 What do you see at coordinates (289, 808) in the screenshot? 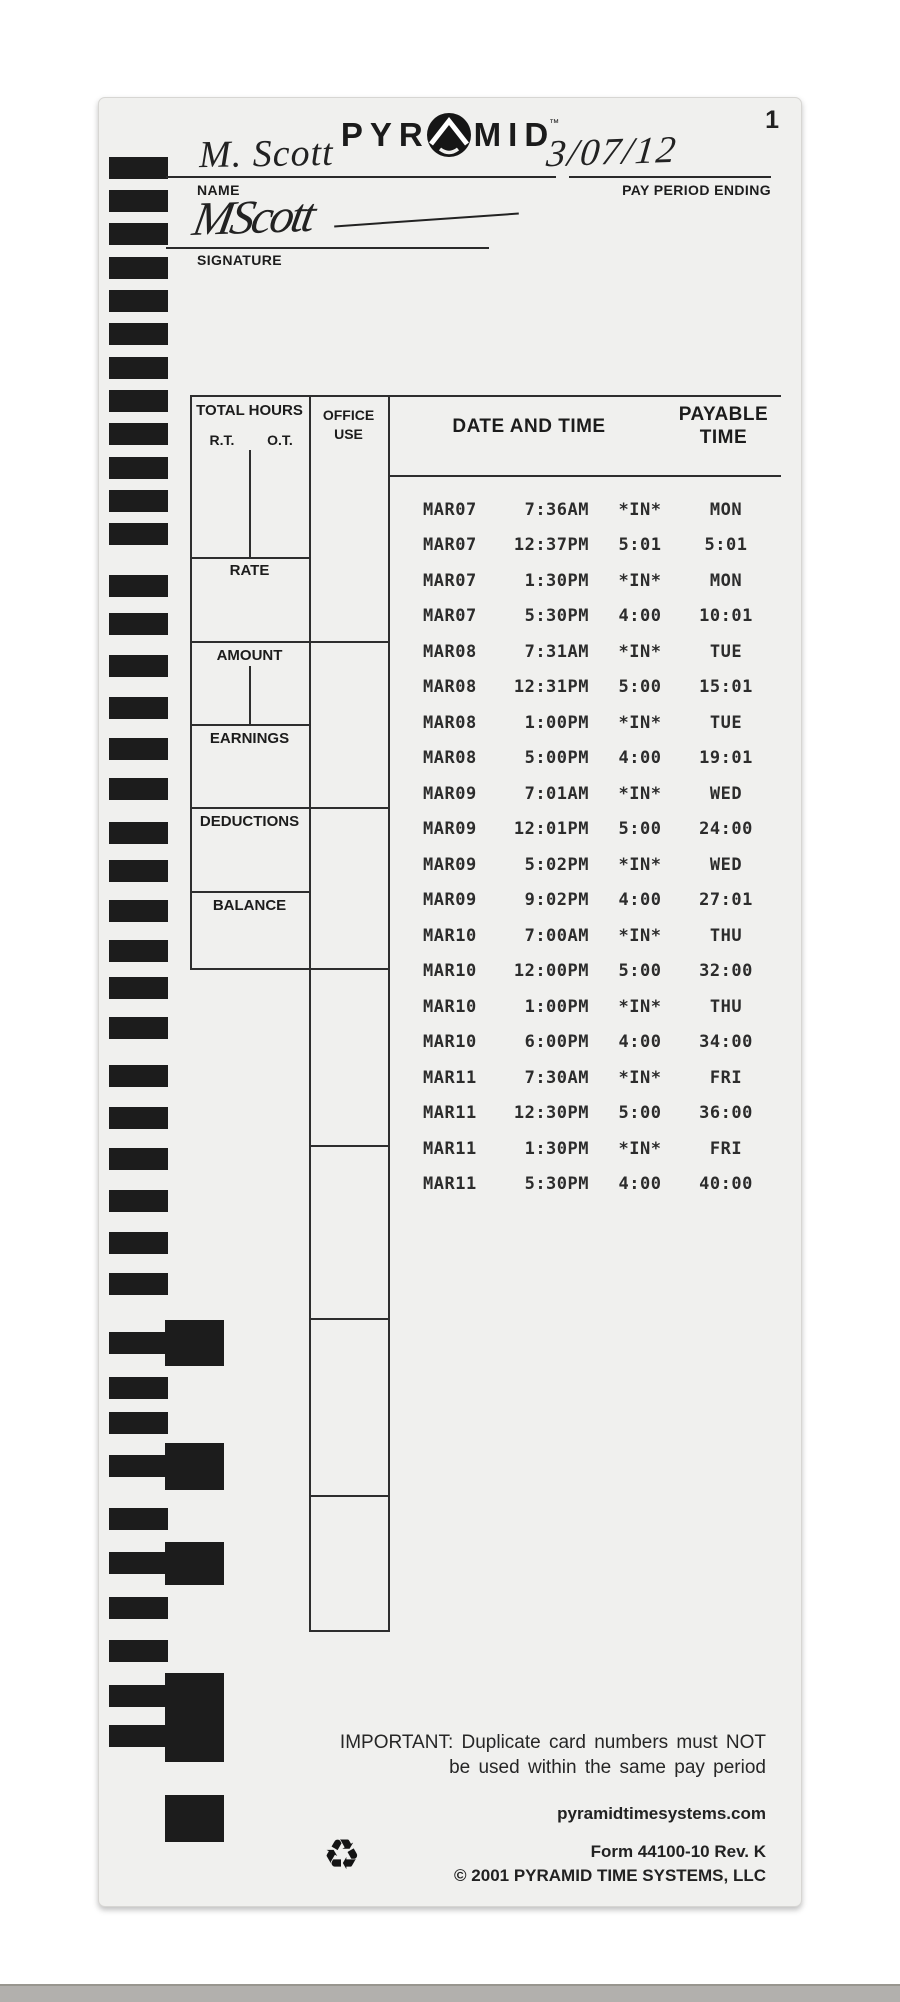
I see `deductions-top-line` at bounding box center [289, 808].